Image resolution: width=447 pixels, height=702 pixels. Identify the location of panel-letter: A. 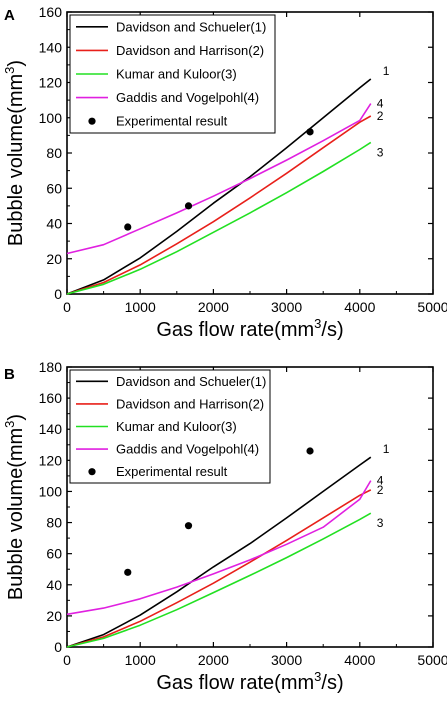
(9, 15).